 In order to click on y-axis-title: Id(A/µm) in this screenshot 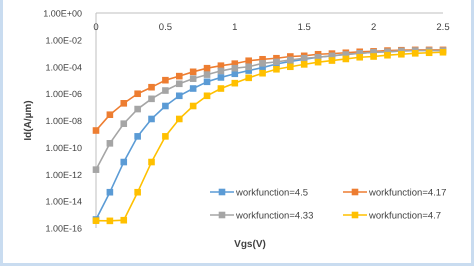, I will do `click(28, 120)`.